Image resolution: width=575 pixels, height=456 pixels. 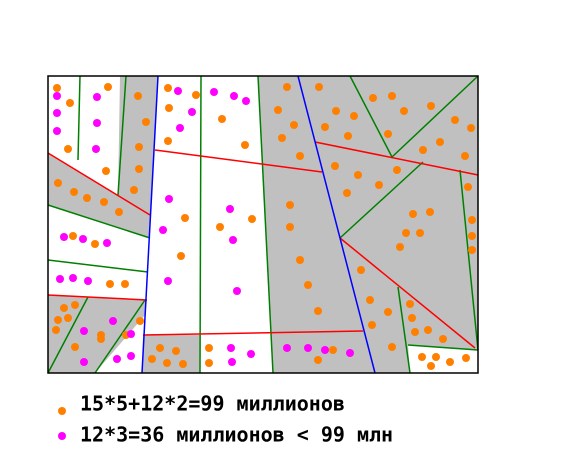 I want to click on legend-text: 12*3=36 миллионов < 99 млн, so click(x=236, y=435).